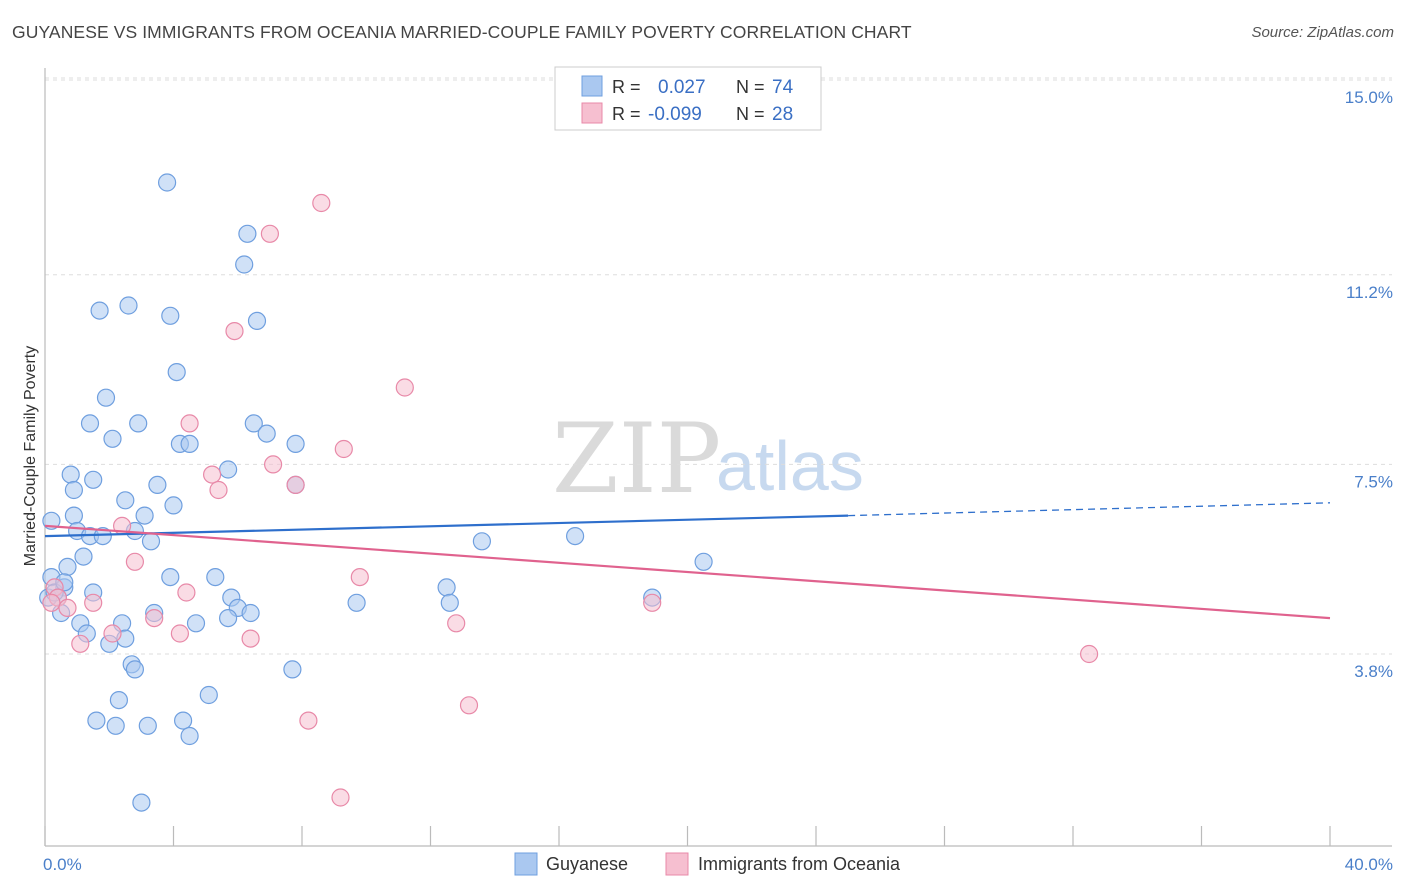 The height and width of the screenshot is (892, 1406). I want to click on y-tick-labels: 3.8% 7.5% 11.2% 15.0%, so click(1369, 384).